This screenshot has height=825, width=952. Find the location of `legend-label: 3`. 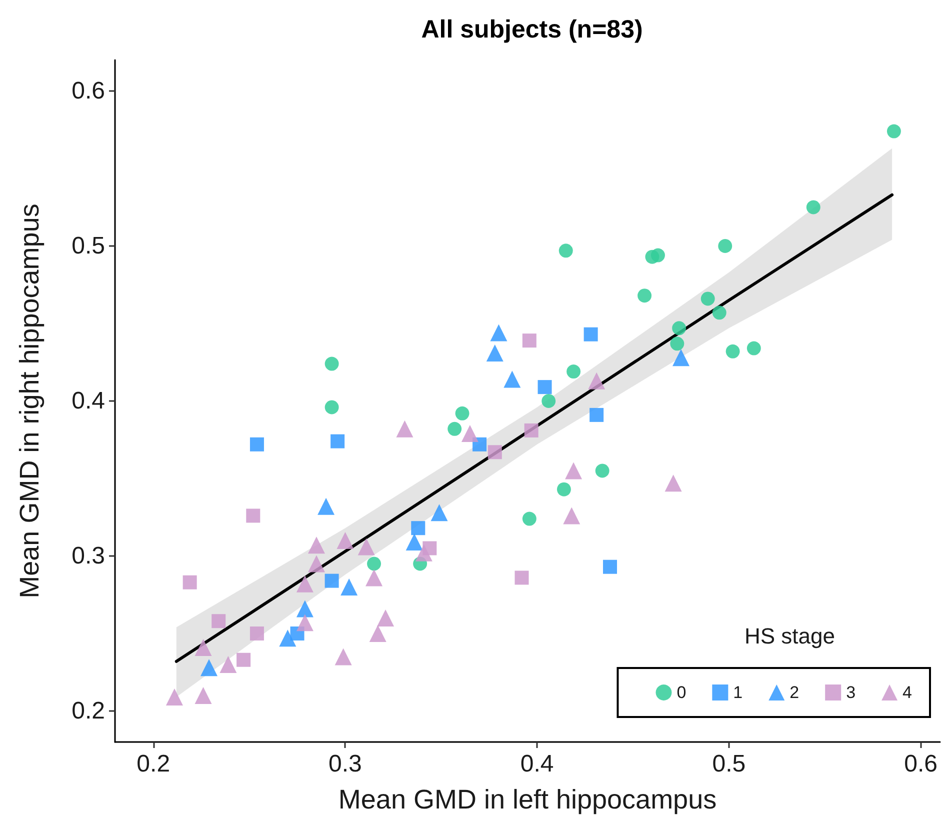

legend-label: 3 is located at coordinates (851, 692).